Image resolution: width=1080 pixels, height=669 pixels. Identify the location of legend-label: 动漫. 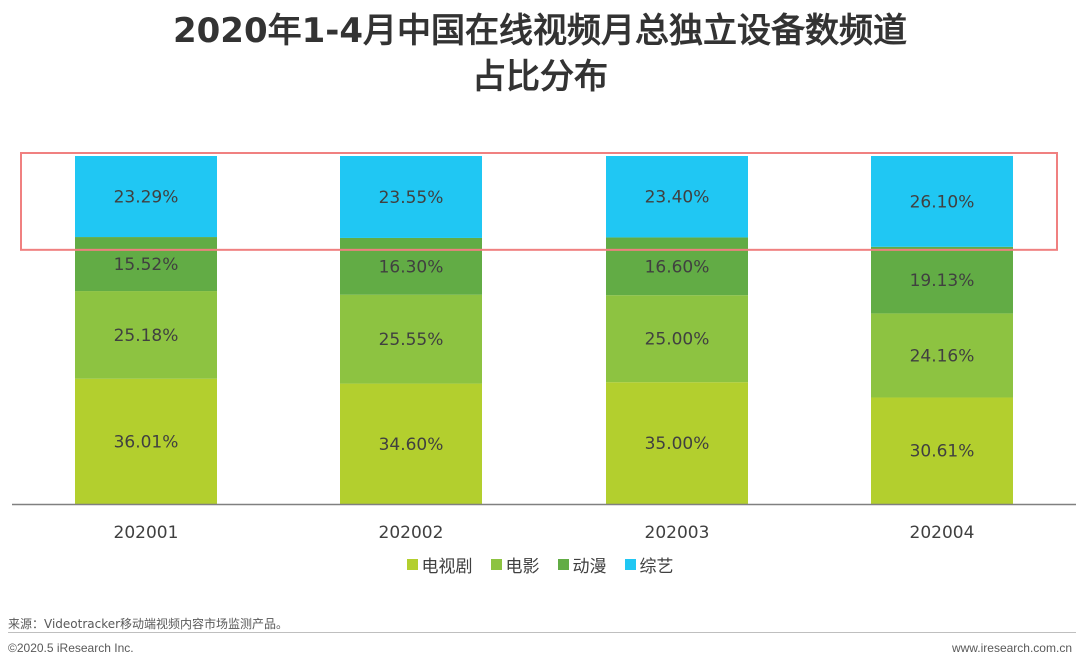
(589, 567).